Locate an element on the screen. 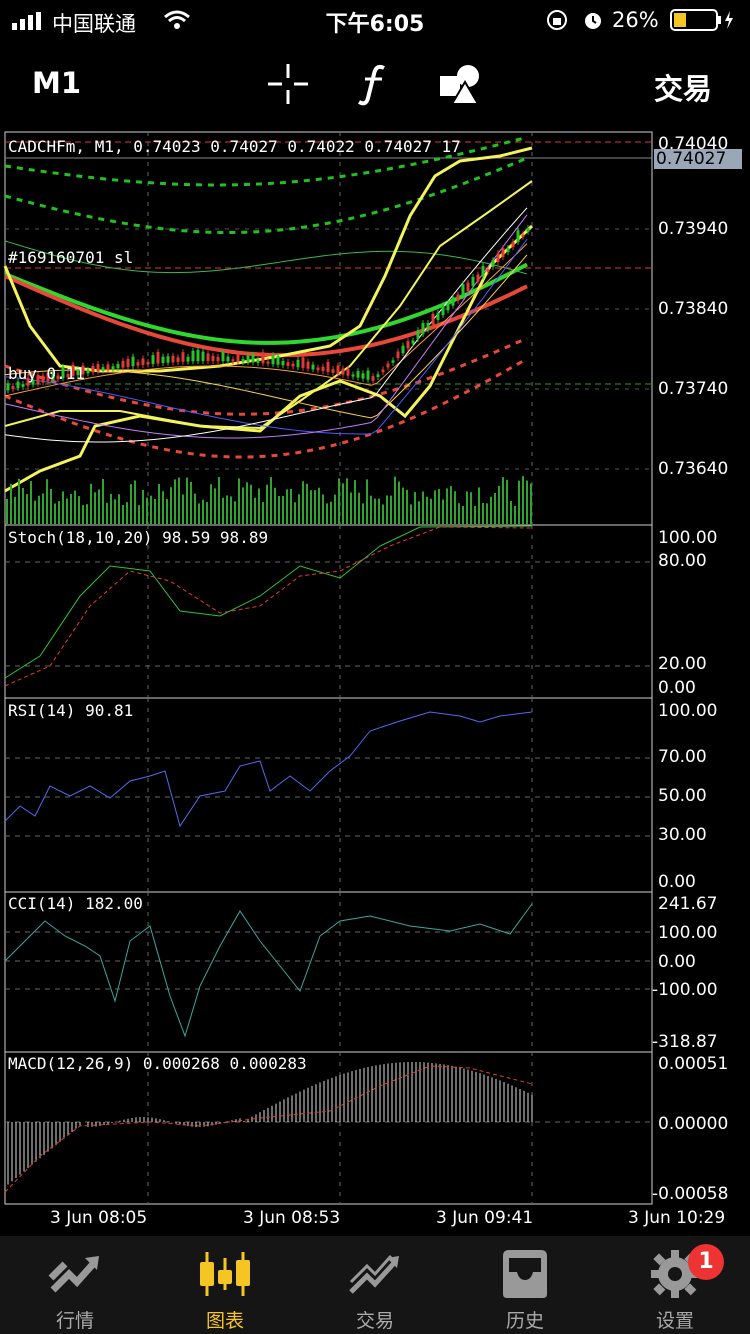  price-axis-label: 0.73640 is located at coordinates (693, 469).